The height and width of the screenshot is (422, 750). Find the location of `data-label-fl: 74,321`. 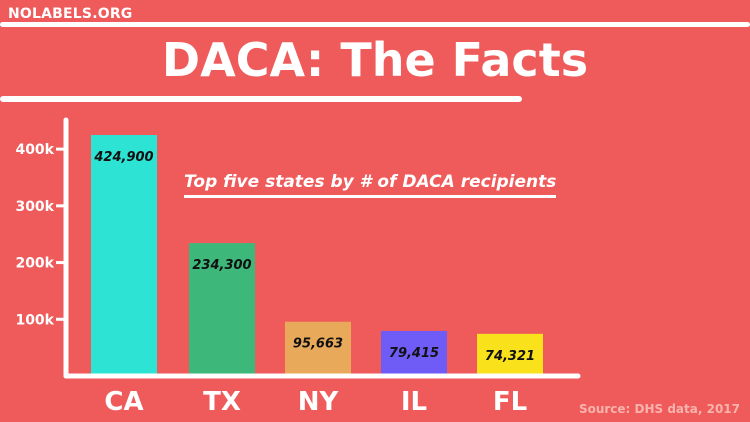

data-label-fl: 74,321 is located at coordinates (510, 356).